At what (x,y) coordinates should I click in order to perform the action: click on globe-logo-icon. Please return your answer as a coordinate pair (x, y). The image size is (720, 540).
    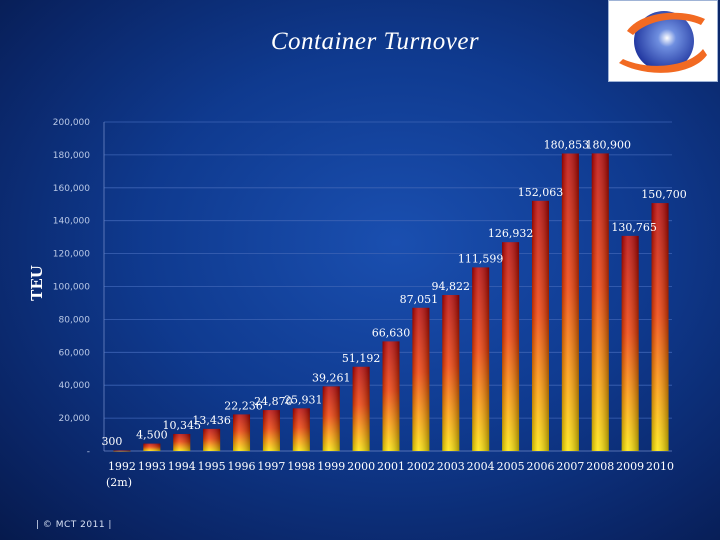
    Looking at the image, I should click on (663, 42).